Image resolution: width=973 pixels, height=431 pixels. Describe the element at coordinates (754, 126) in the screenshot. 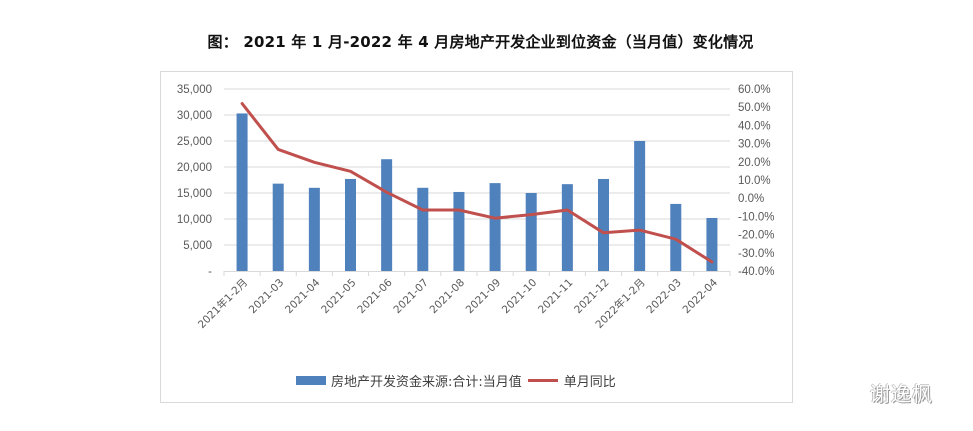

I see `right-axis-tick-label: 40.0%` at that location.